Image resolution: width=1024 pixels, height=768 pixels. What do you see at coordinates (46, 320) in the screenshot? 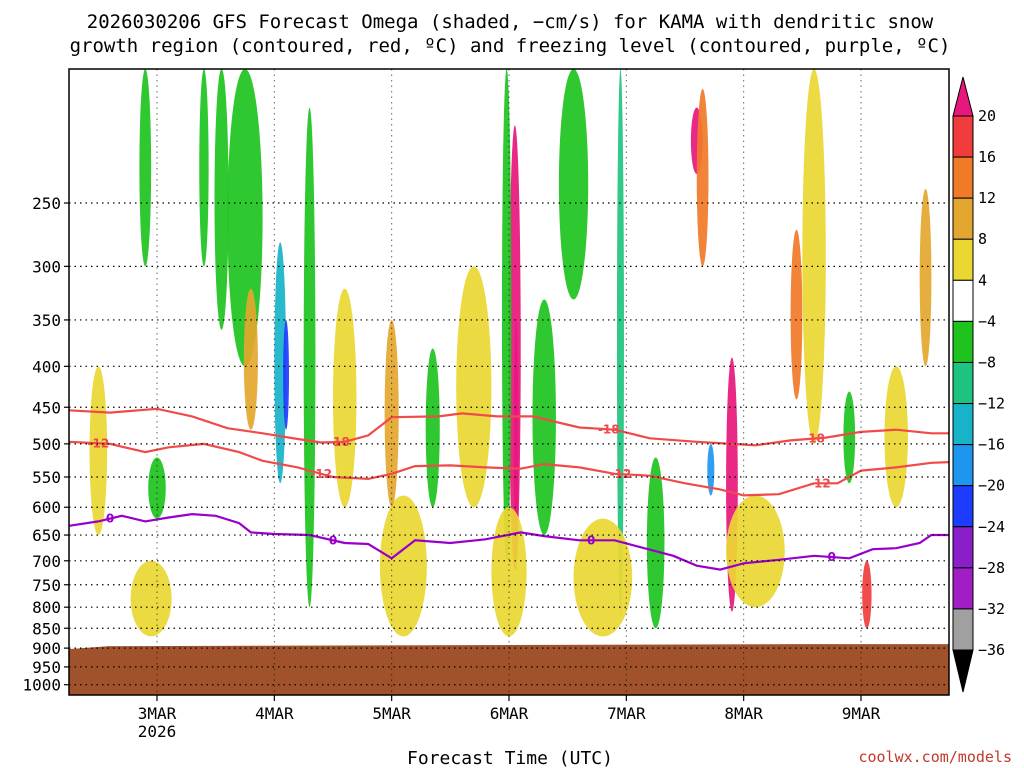
I see `y-tick-label-350: 350` at bounding box center [46, 320].